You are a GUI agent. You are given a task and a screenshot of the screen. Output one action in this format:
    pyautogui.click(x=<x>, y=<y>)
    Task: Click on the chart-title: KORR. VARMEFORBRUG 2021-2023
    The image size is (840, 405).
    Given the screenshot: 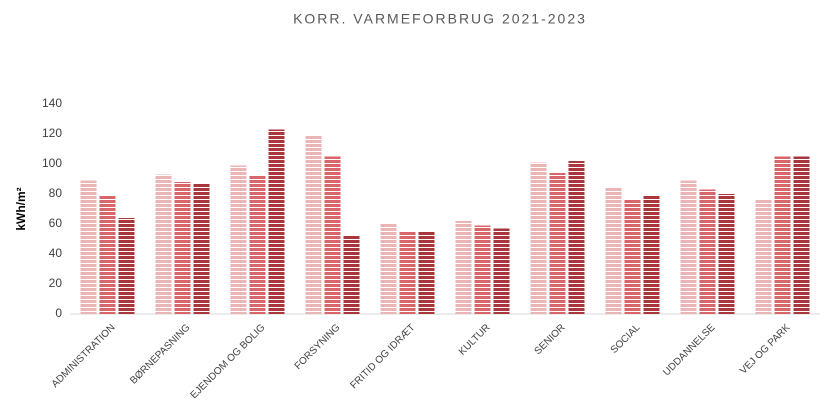 What is the action you would take?
    pyautogui.click(x=440, y=19)
    